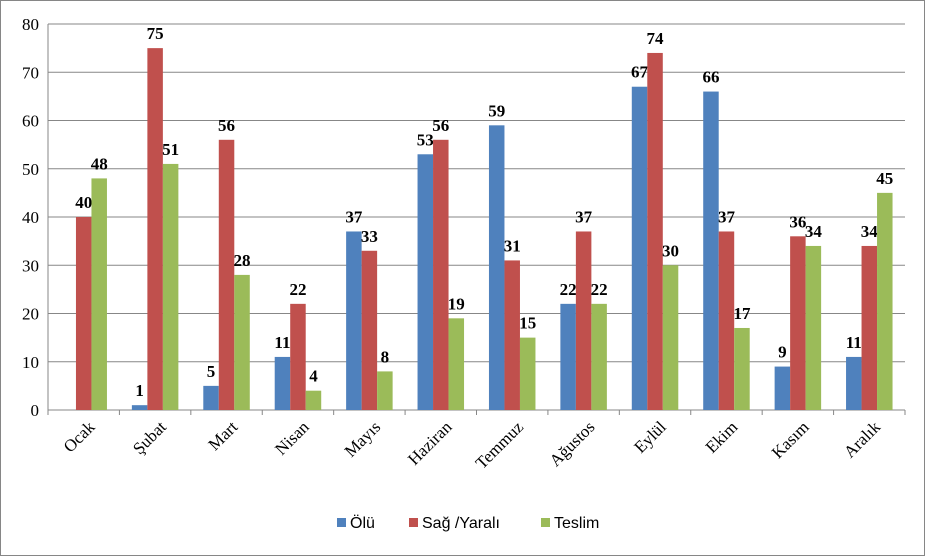 The height and width of the screenshot is (556, 925). What do you see at coordinates (500, 445) in the screenshot?
I see `x-tick-label: Temmuz` at bounding box center [500, 445].